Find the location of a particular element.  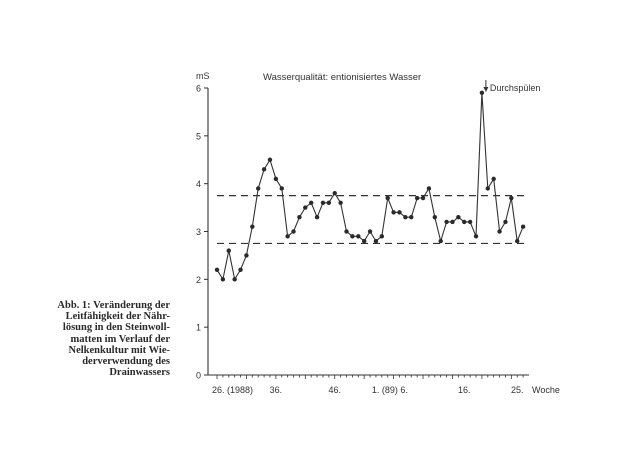

y-tick-label: 3 is located at coordinates (198, 232).